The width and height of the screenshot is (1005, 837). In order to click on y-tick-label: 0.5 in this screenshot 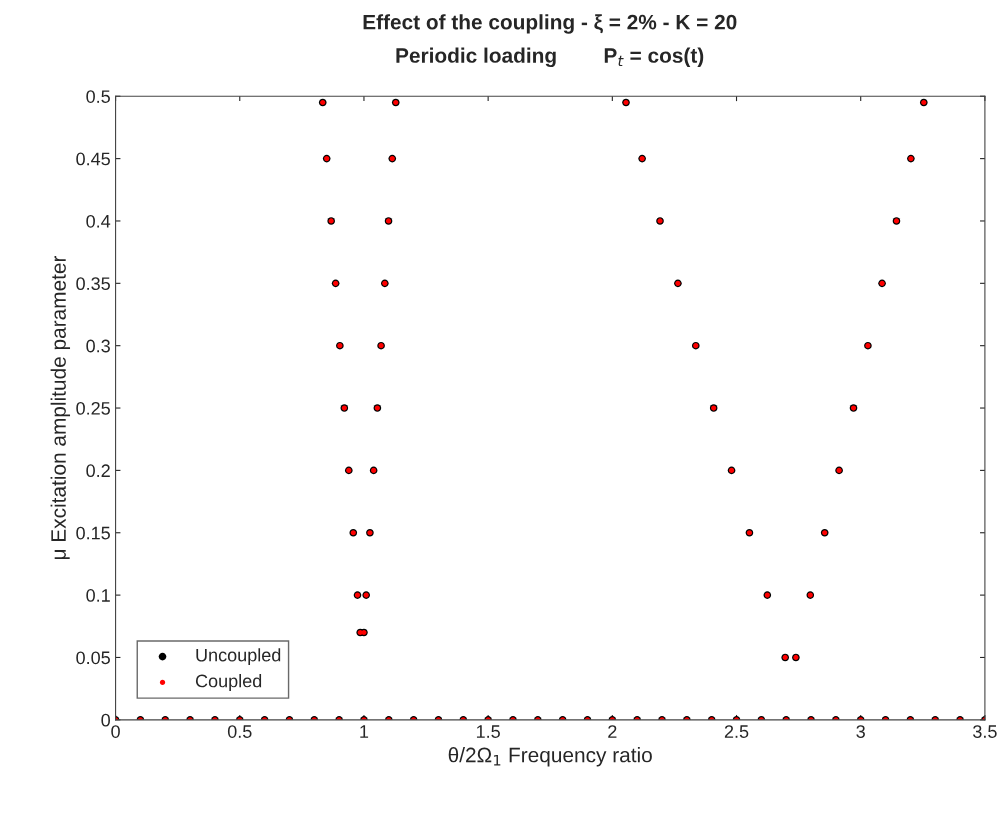, I will do `click(98, 96)`.